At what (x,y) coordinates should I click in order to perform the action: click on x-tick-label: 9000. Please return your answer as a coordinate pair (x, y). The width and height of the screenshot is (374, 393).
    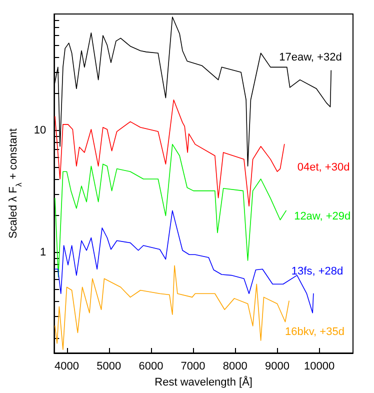
    Looking at the image, I should click on (277, 366).